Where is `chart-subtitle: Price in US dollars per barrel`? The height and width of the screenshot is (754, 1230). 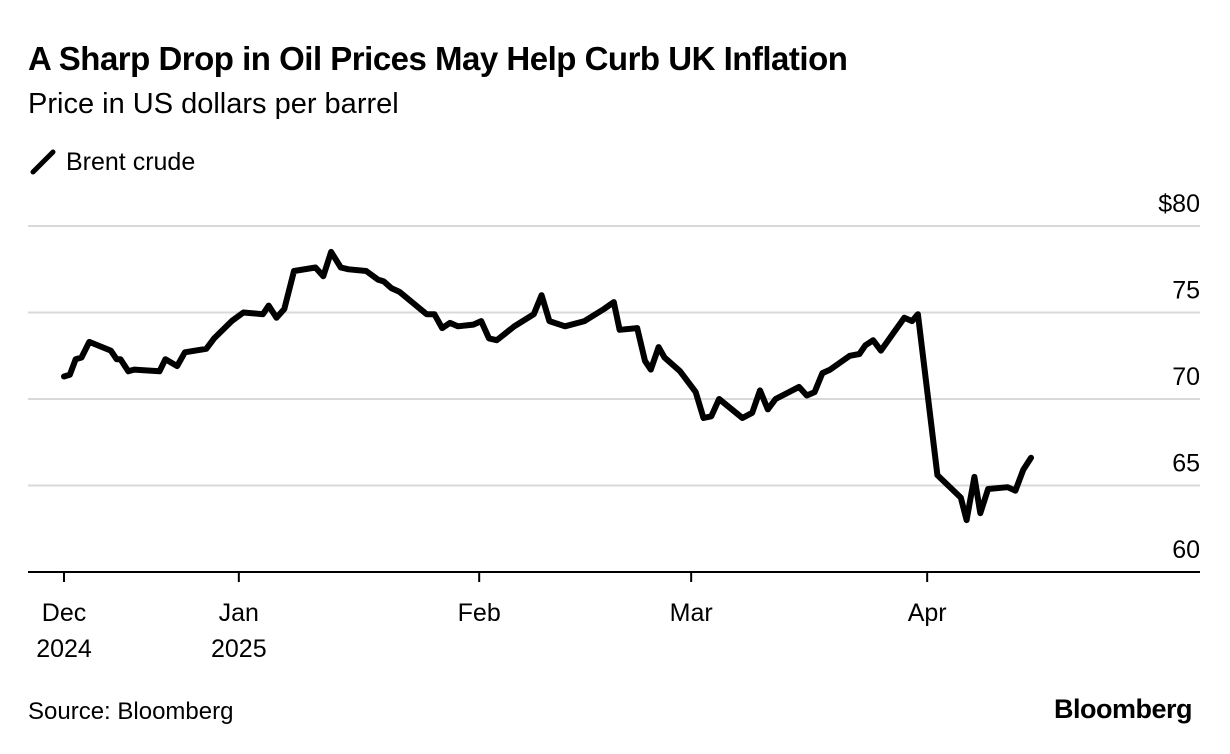
chart-subtitle: Price in US dollars per barrel is located at coordinates (213, 104).